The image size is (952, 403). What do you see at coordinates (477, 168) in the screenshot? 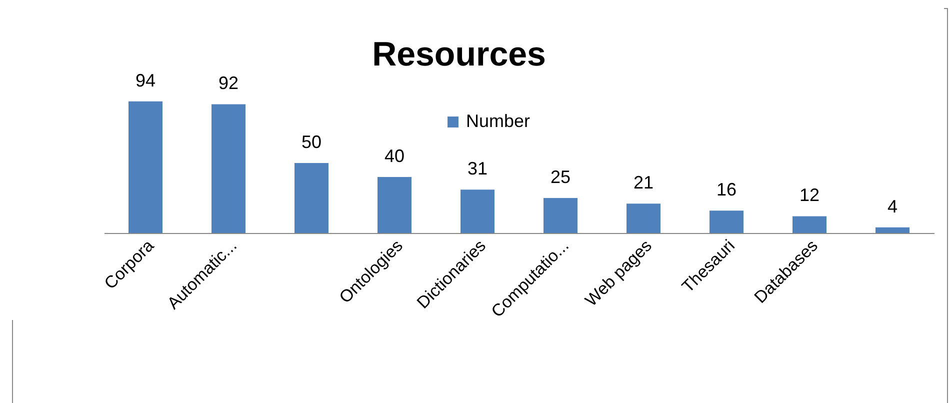
I see `data-label: 31` at bounding box center [477, 168].